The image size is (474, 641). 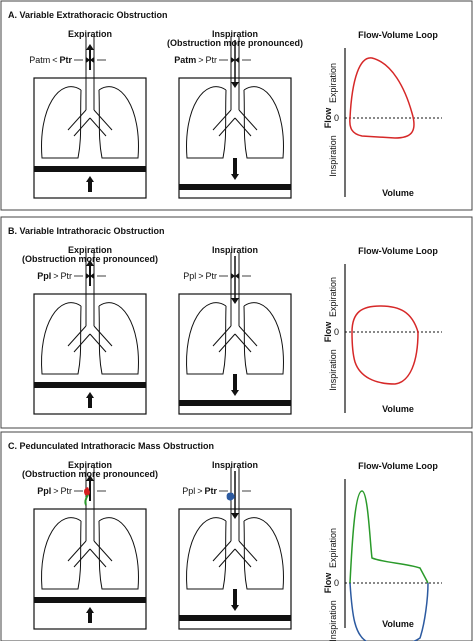 What do you see at coordinates (86, 500) in the screenshot?
I see `mass-stalk` at bounding box center [86, 500].